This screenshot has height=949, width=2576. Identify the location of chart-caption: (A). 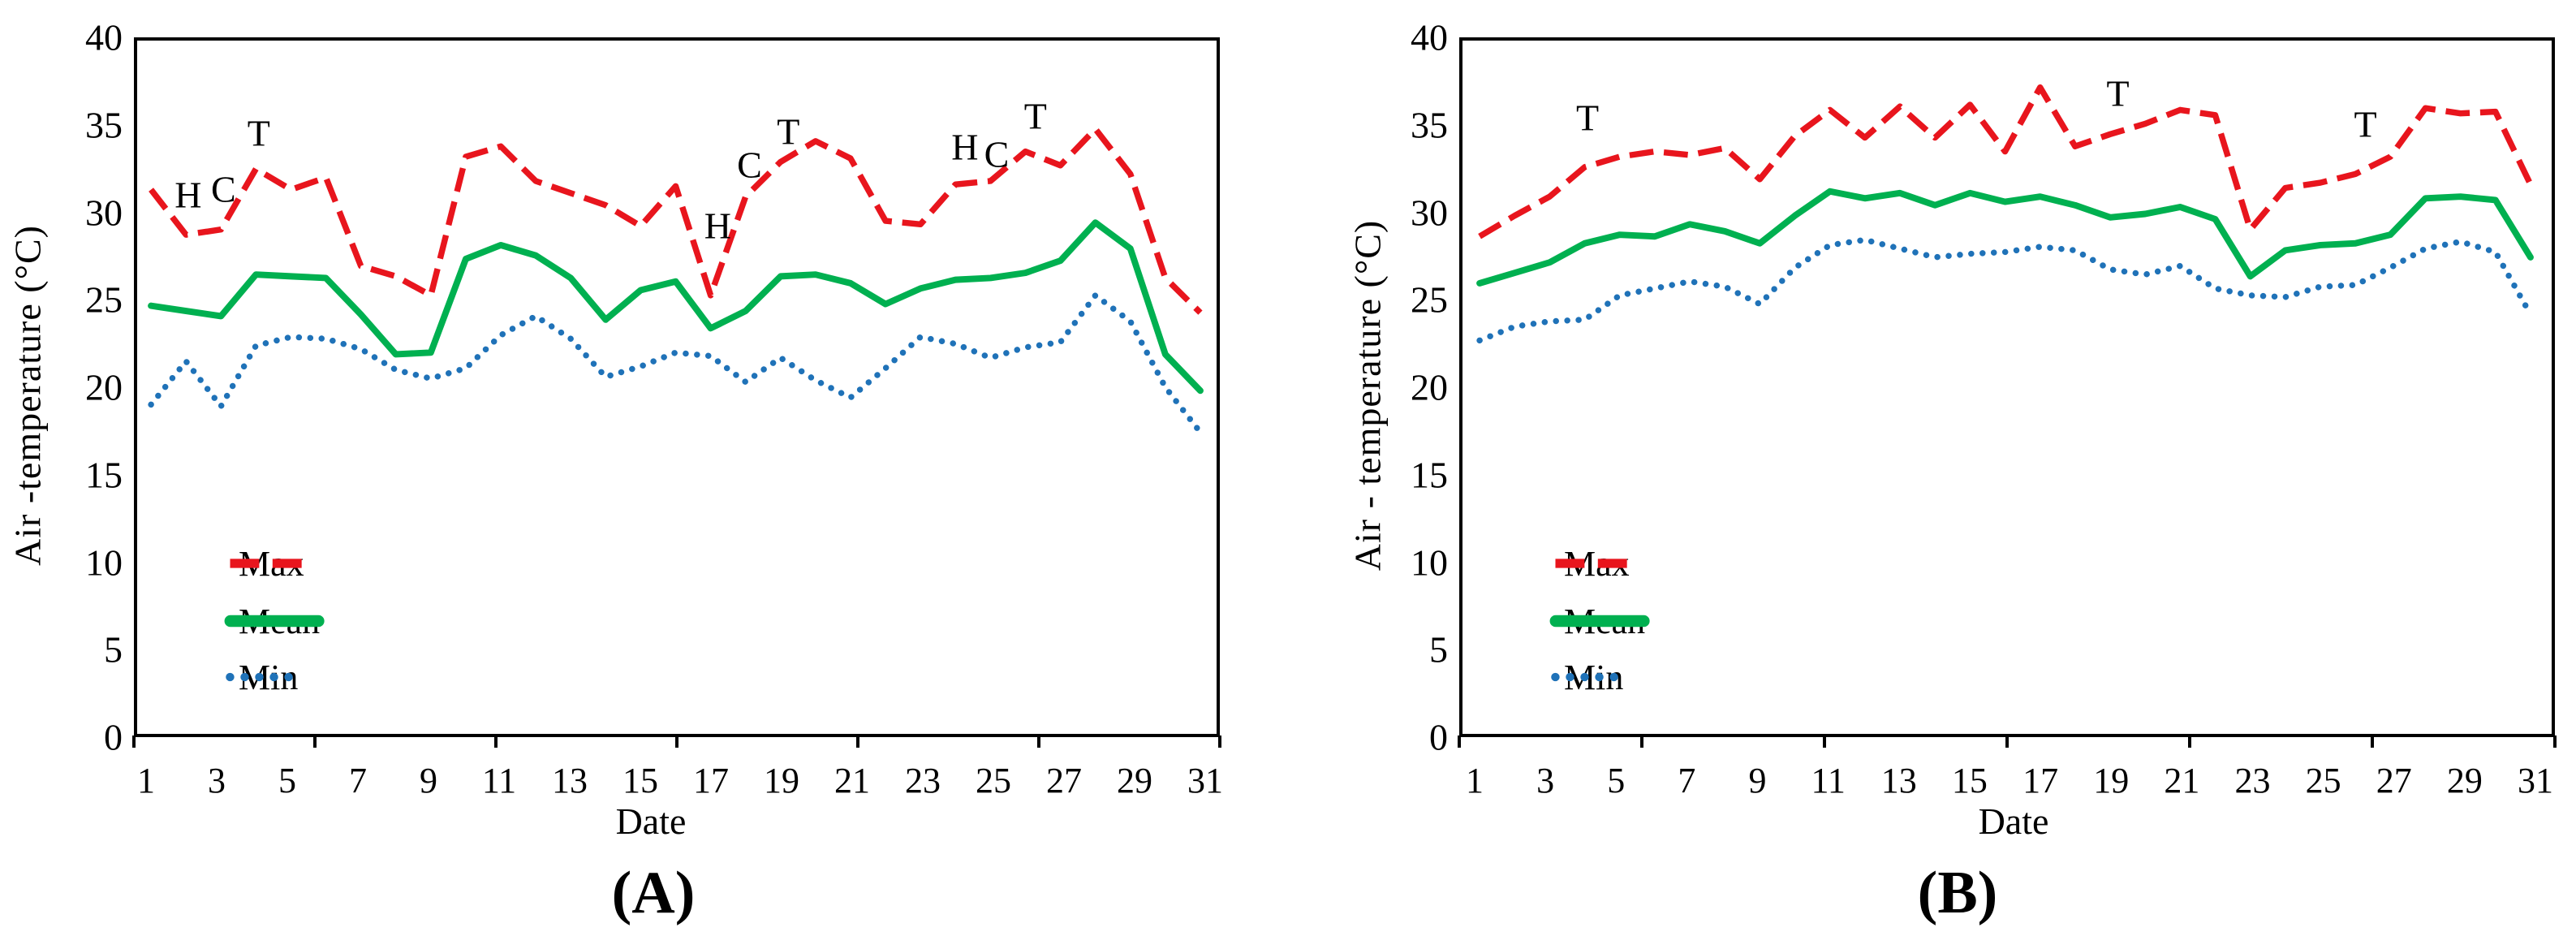
(654, 893).